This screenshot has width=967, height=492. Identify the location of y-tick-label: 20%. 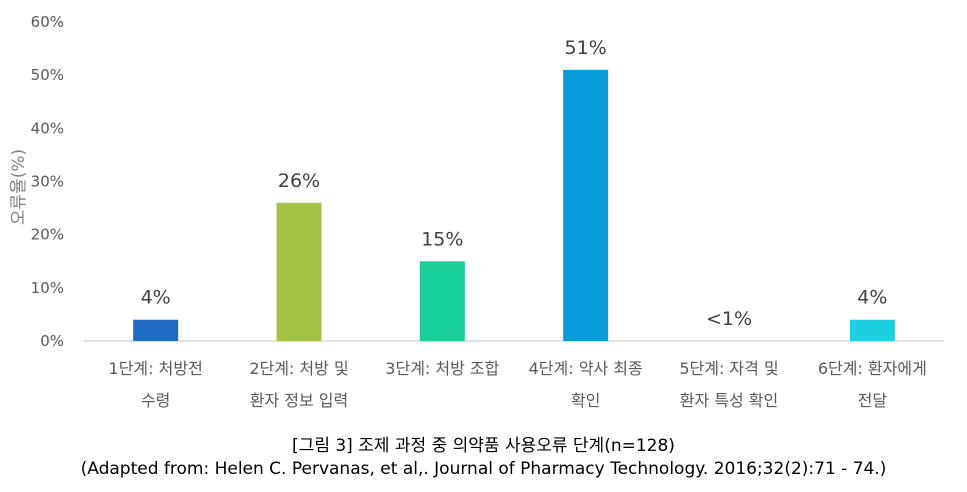
(47, 235).